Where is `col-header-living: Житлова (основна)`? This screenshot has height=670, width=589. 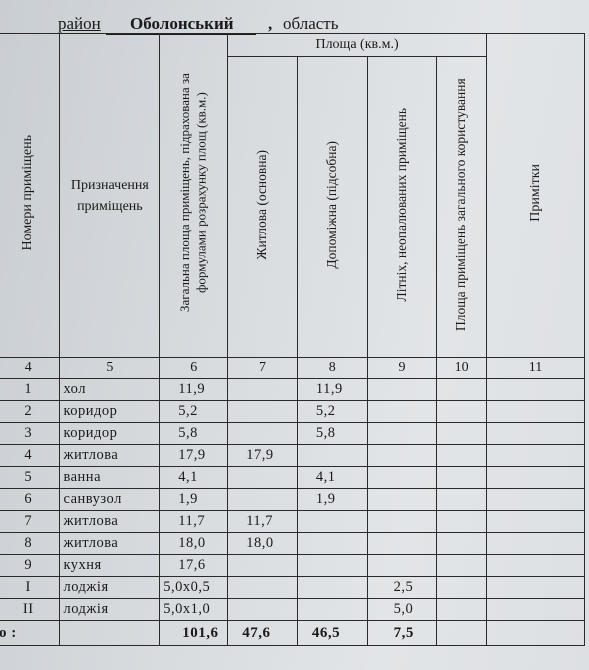
col-header-living: Житлова (основна) is located at coordinates (262, 207).